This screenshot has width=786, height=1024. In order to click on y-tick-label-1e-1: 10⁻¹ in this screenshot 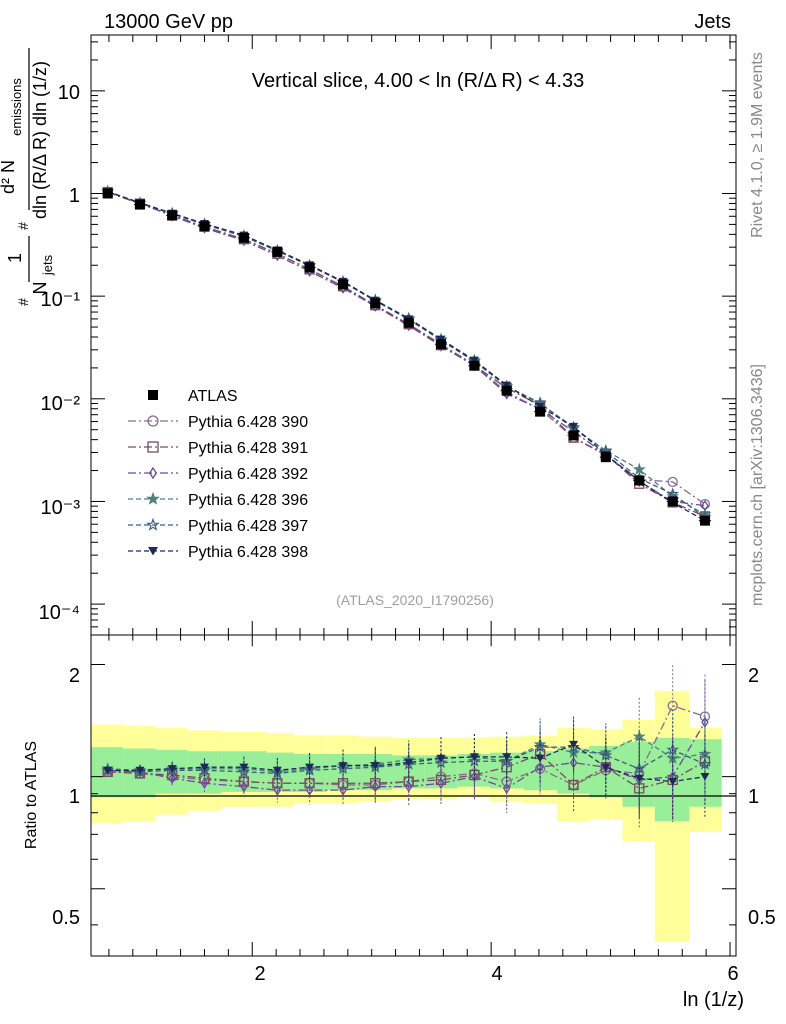, I will do `click(61, 300)`.